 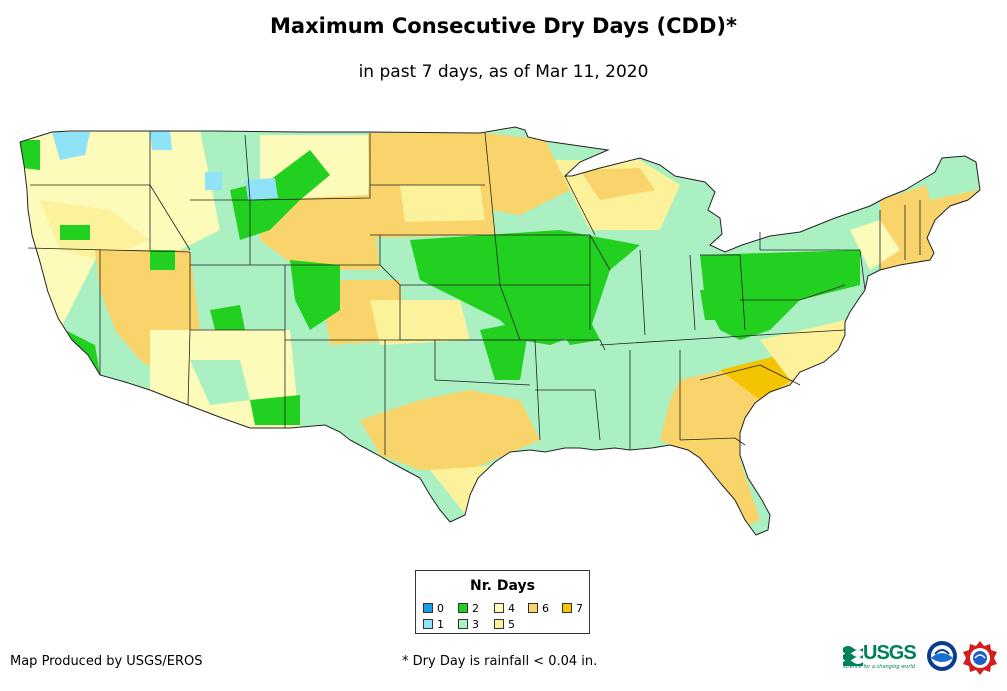 I want to click on legend-label: 6, so click(x=545, y=608).